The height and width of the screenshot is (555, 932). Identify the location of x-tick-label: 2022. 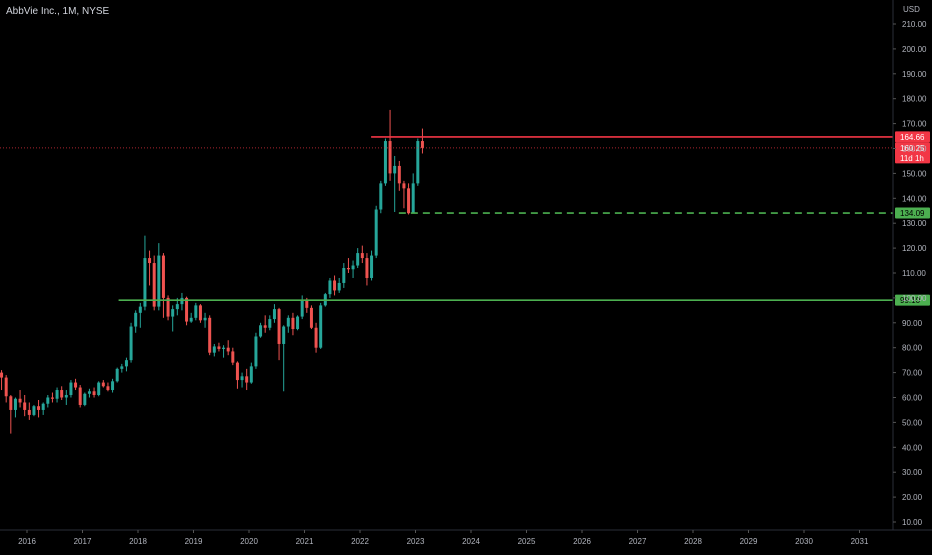
(360, 541).